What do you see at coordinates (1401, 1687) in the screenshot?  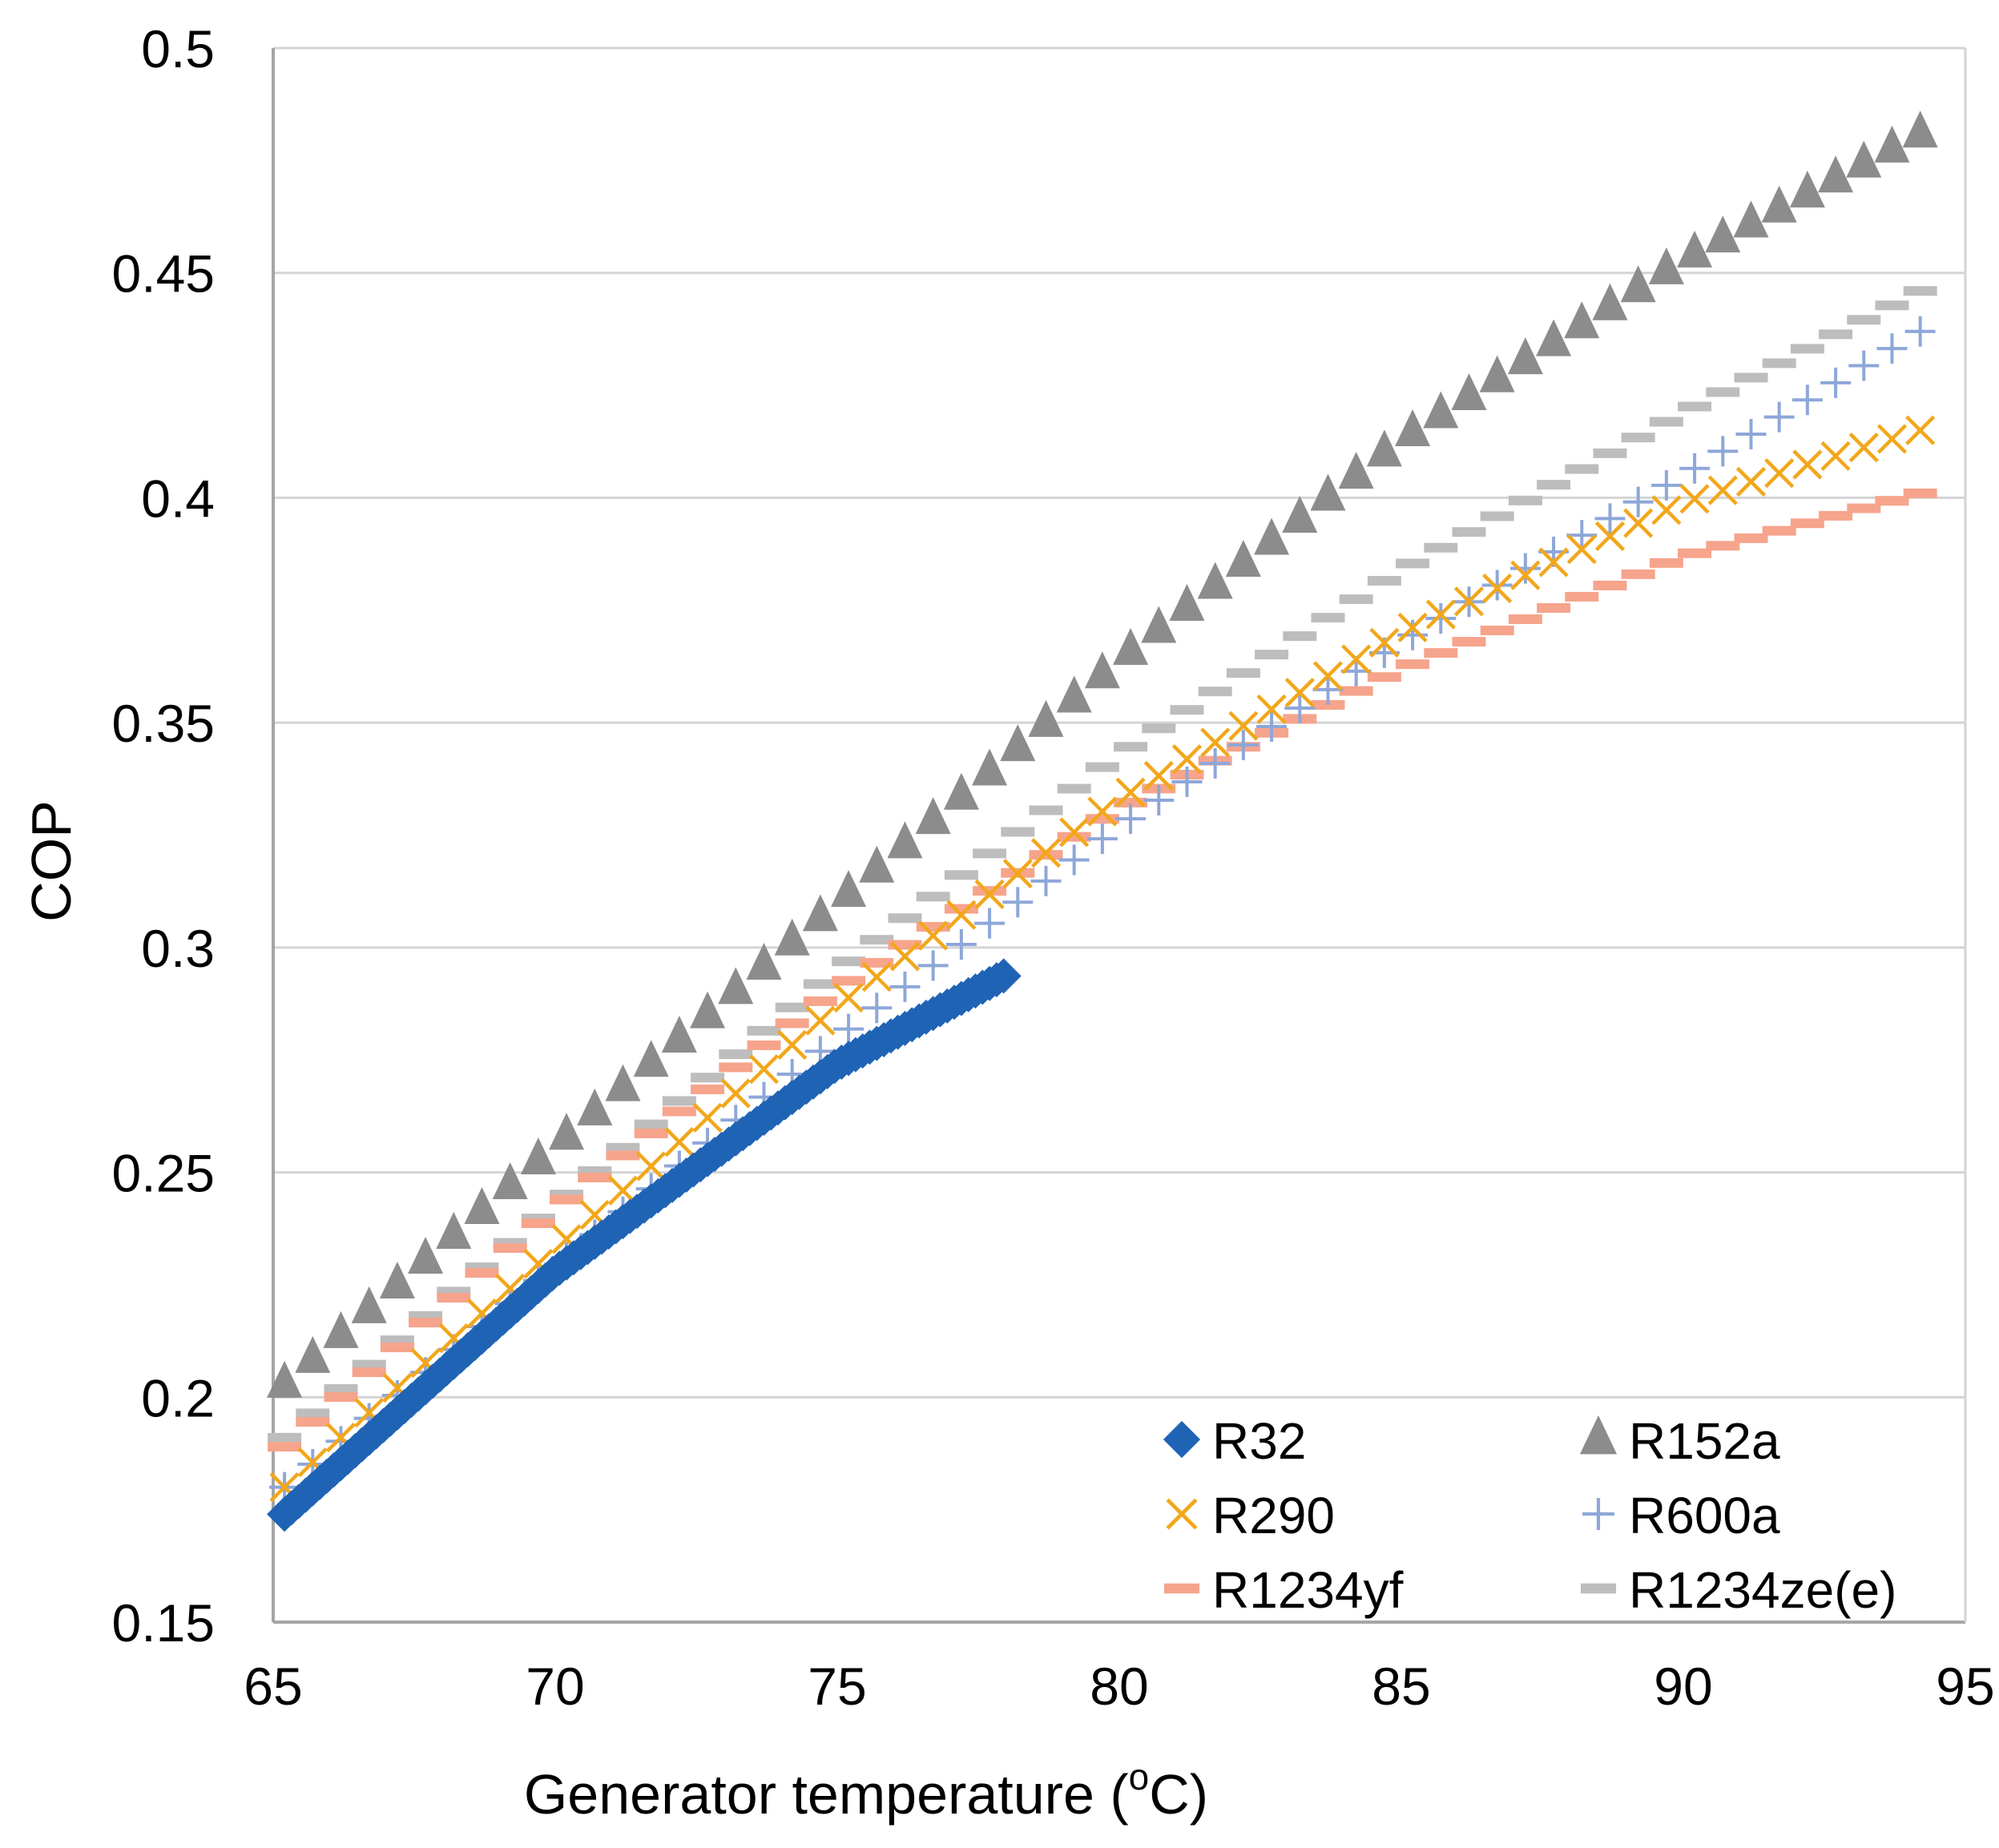 I see `x-tick-label-85: 85` at bounding box center [1401, 1687].